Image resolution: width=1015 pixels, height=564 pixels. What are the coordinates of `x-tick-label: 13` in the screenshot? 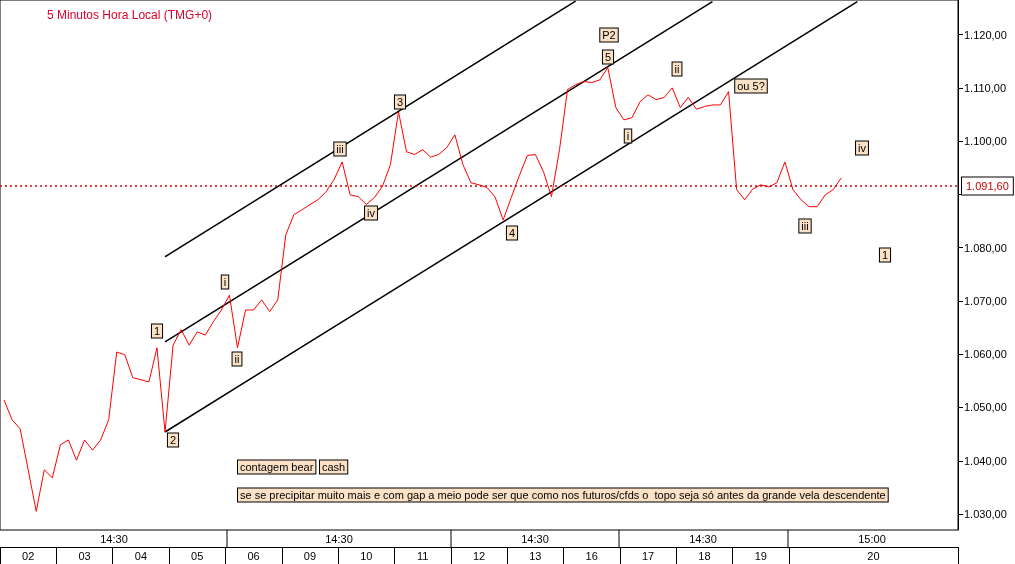 It's located at (535, 555).